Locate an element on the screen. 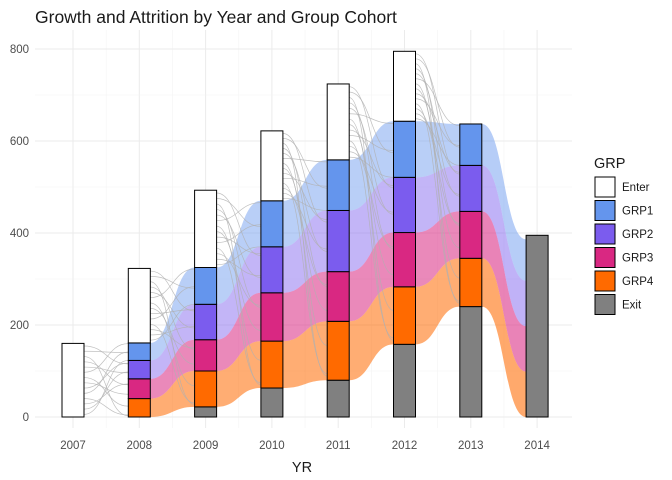 This screenshot has height=480, width=672. legend-key-exit is located at coordinates (605, 304).